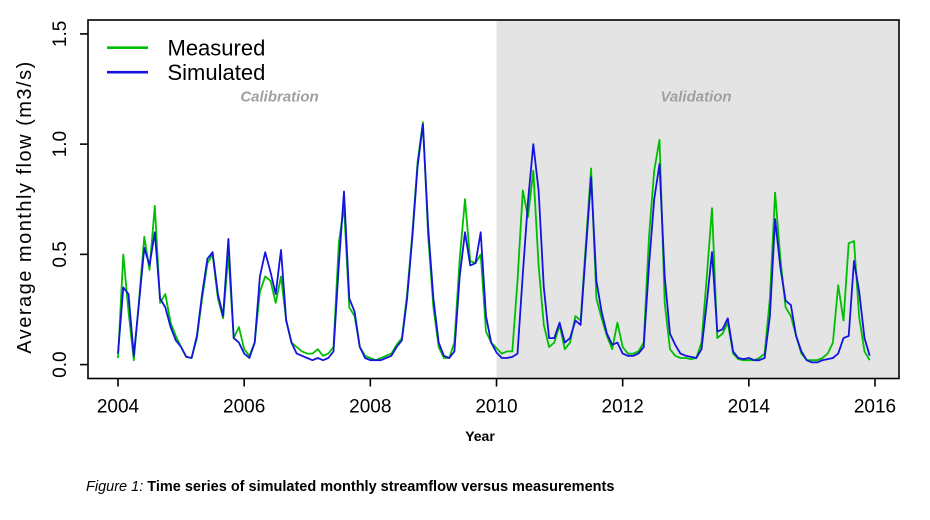  I want to click on svg-text: 2010, so click(496, 407).